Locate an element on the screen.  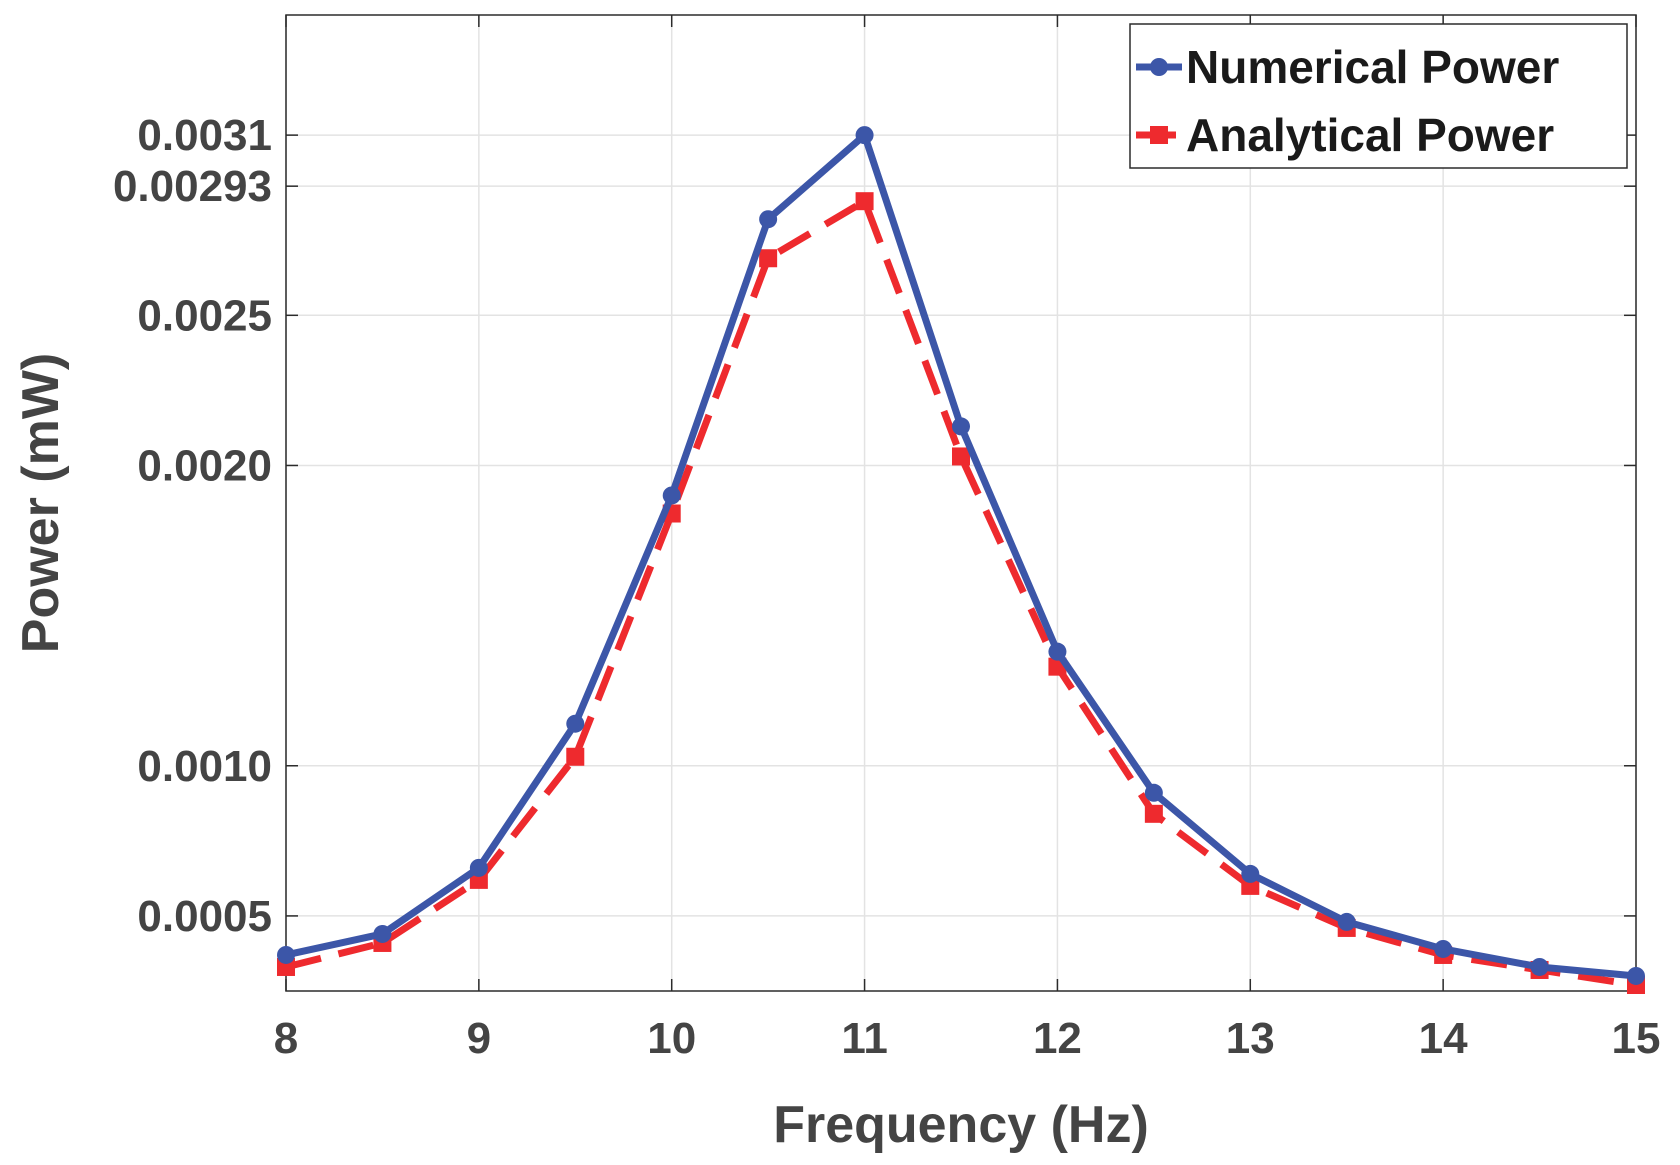
y-tick-label: 0.00293 is located at coordinates (192, 186).